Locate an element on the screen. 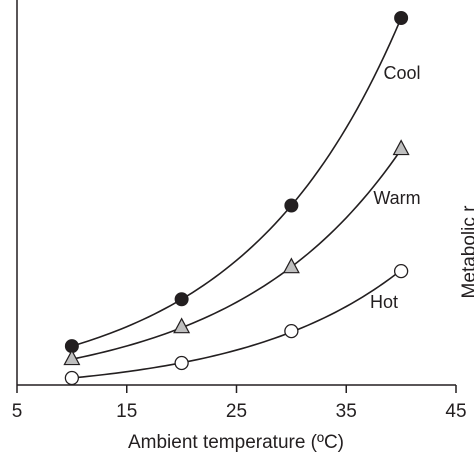 Image resolution: width=474 pixels, height=474 pixels. x-tick-label: 35 is located at coordinates (346, 411).